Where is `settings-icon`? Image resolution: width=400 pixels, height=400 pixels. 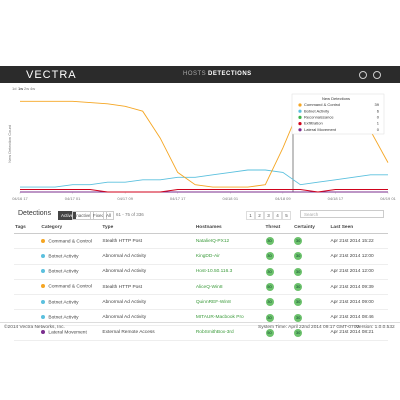
settings-icon is located at coordinates (377, 75).